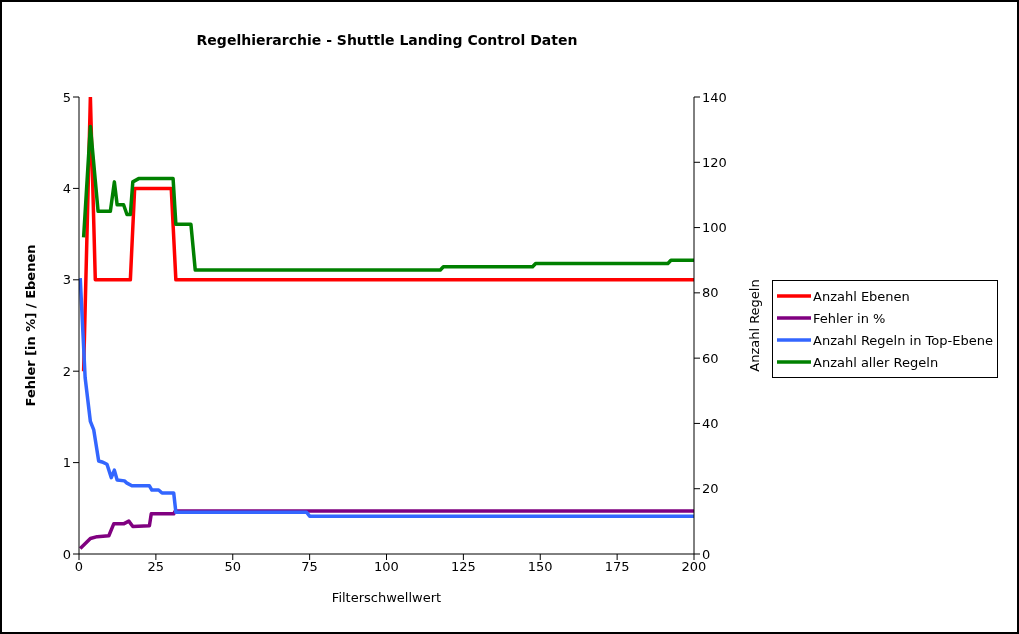  What do you see at coordinates (903, 340) in the screenshot?
I see `legend-label: Anzahl Regeln in Top-Ebene` at bounding box center [903, 340].